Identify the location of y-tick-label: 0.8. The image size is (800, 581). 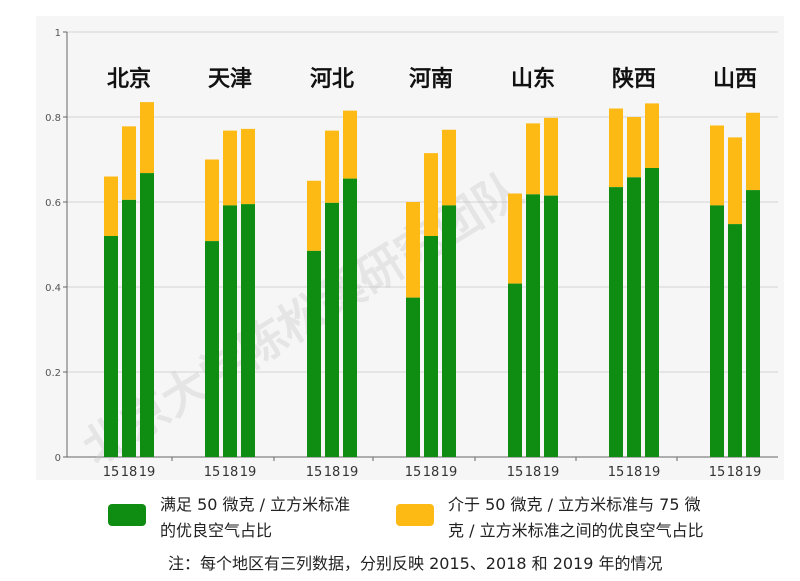
(53, 118).